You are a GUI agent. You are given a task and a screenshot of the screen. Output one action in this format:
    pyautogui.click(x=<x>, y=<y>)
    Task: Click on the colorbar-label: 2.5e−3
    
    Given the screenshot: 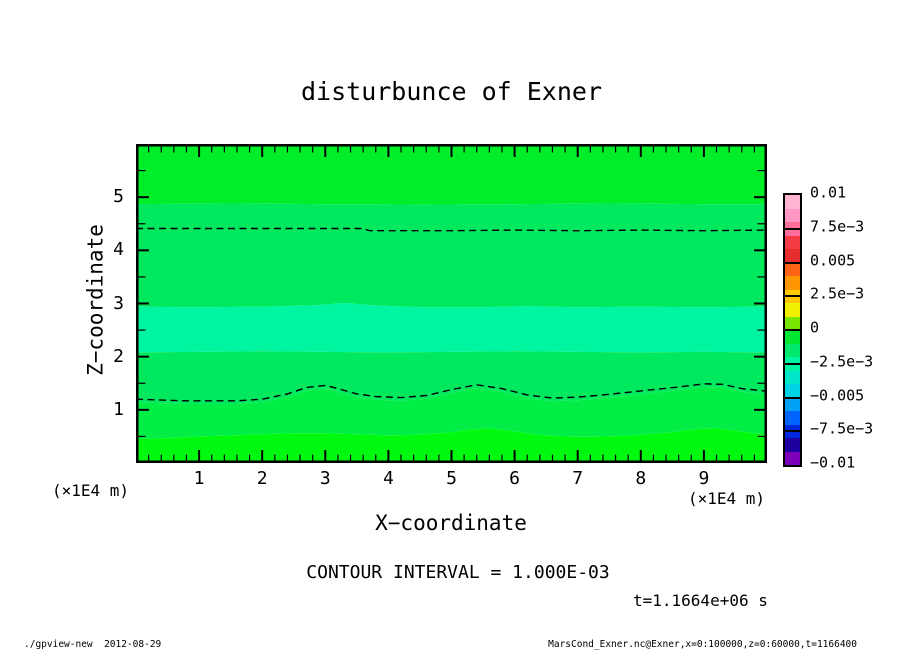 What is the action you would take?
    pyautogui.click(x=837, y=293)
    